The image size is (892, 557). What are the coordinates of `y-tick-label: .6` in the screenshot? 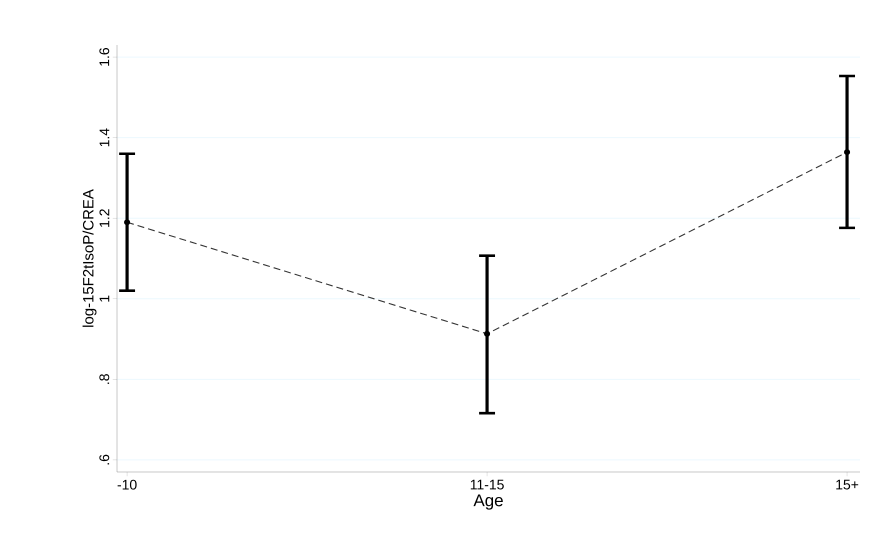 It's located at (104, 459).